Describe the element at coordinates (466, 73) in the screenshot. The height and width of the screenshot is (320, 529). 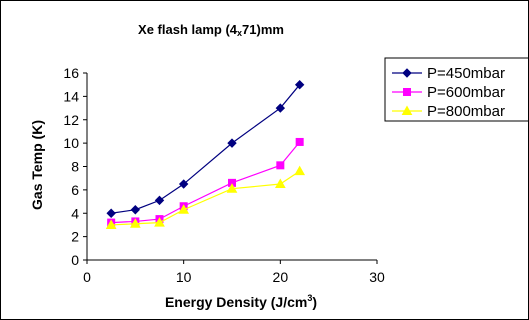
I see `legend-label: P=450mbar` at that location.